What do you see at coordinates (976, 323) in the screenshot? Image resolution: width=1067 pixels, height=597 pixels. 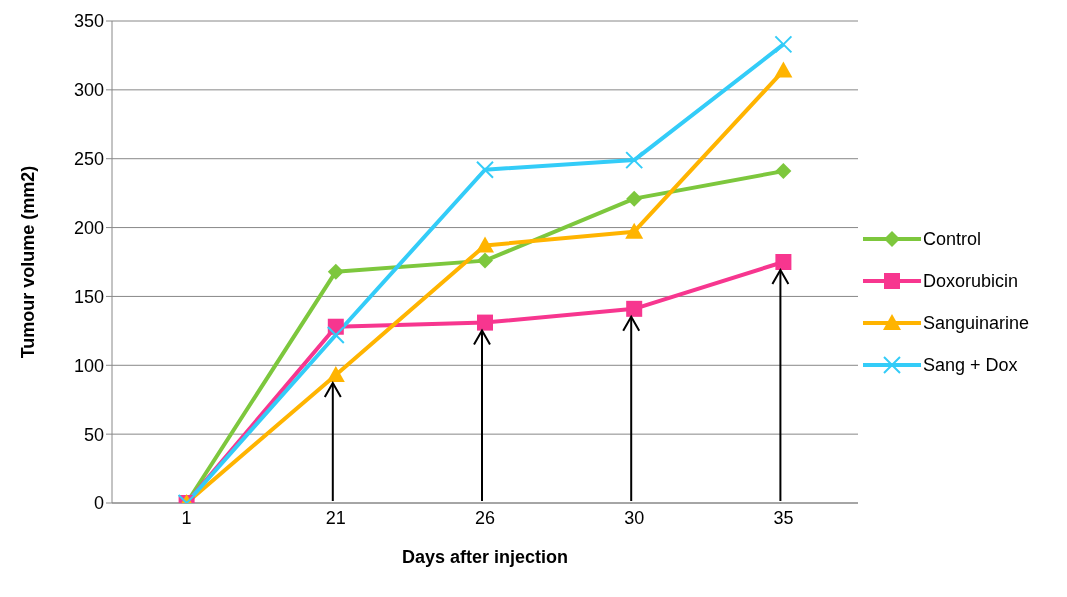 I see `legend-label: Sanguinarine` at bounding box center [976, 323].